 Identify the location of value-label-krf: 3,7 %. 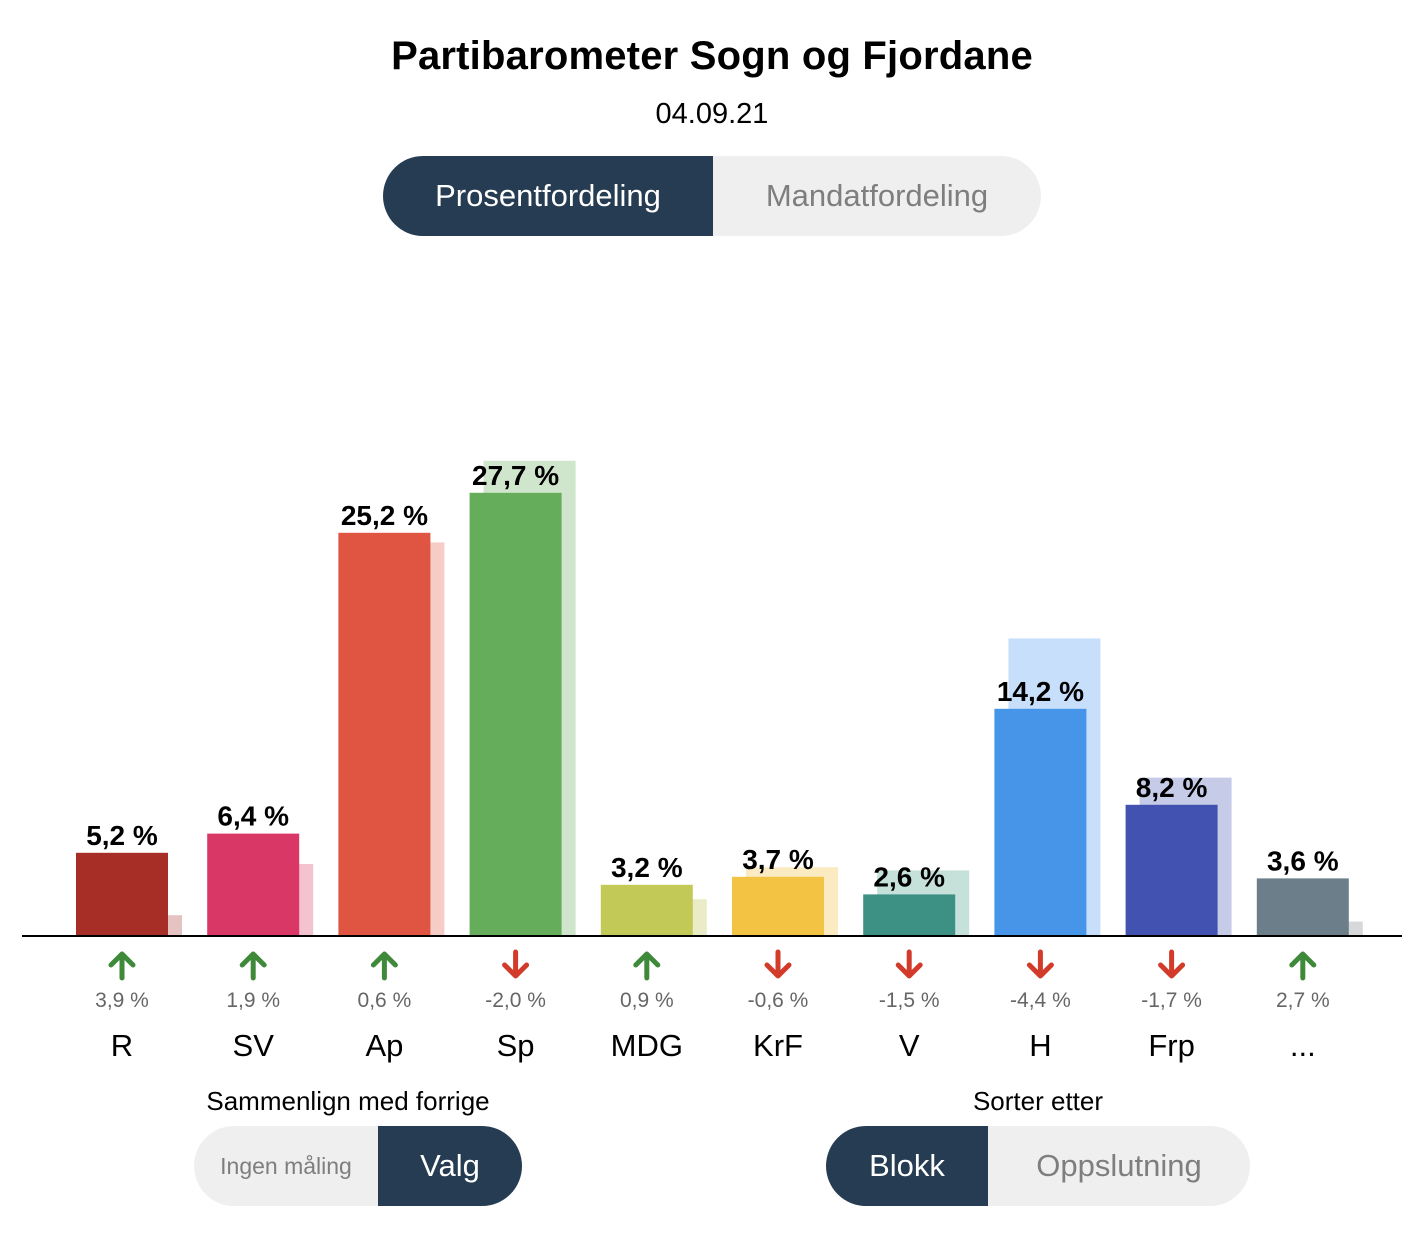
(778, 859).